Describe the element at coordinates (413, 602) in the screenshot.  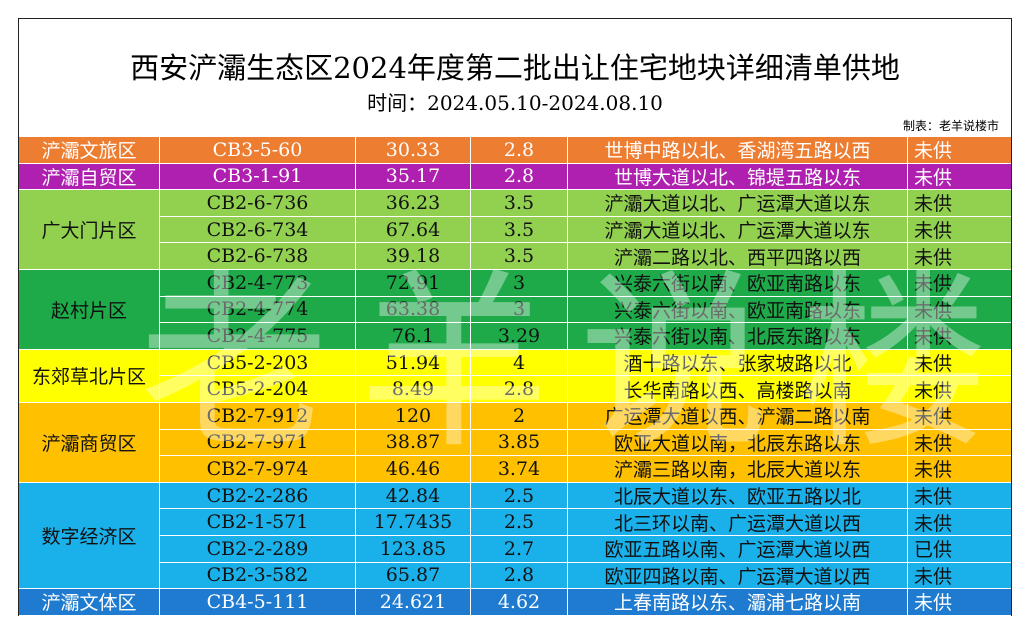
I see `area-mu-cell: 24.621` at that location.